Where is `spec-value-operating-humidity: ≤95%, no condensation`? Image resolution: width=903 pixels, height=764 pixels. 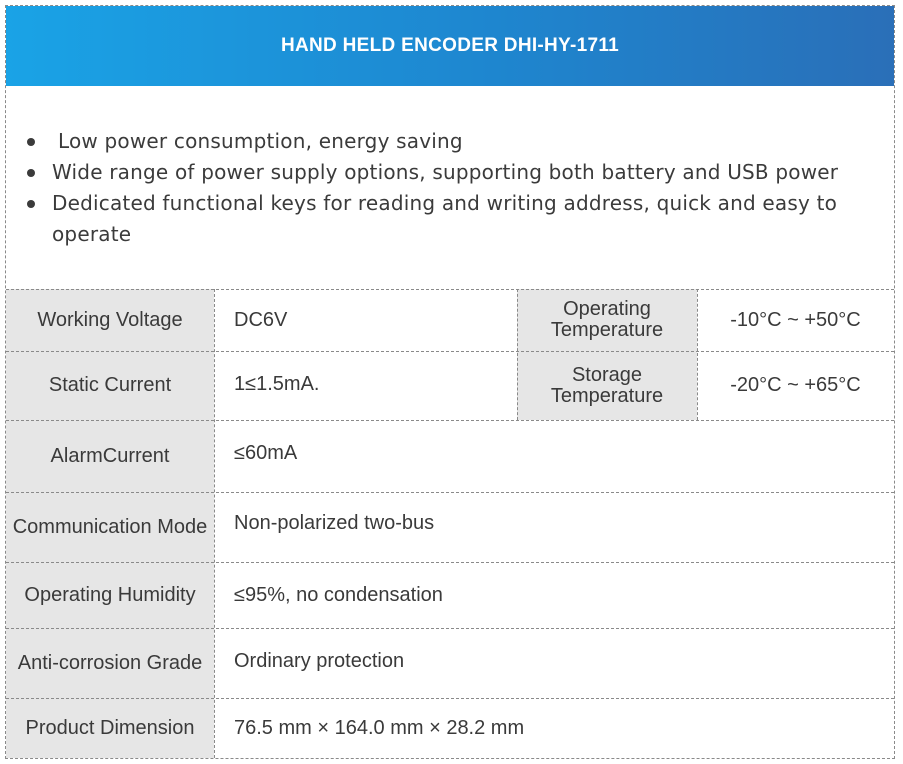
spec-value-operating-humidity: ≤95%, no condensation is located at coordinates (554, 595).